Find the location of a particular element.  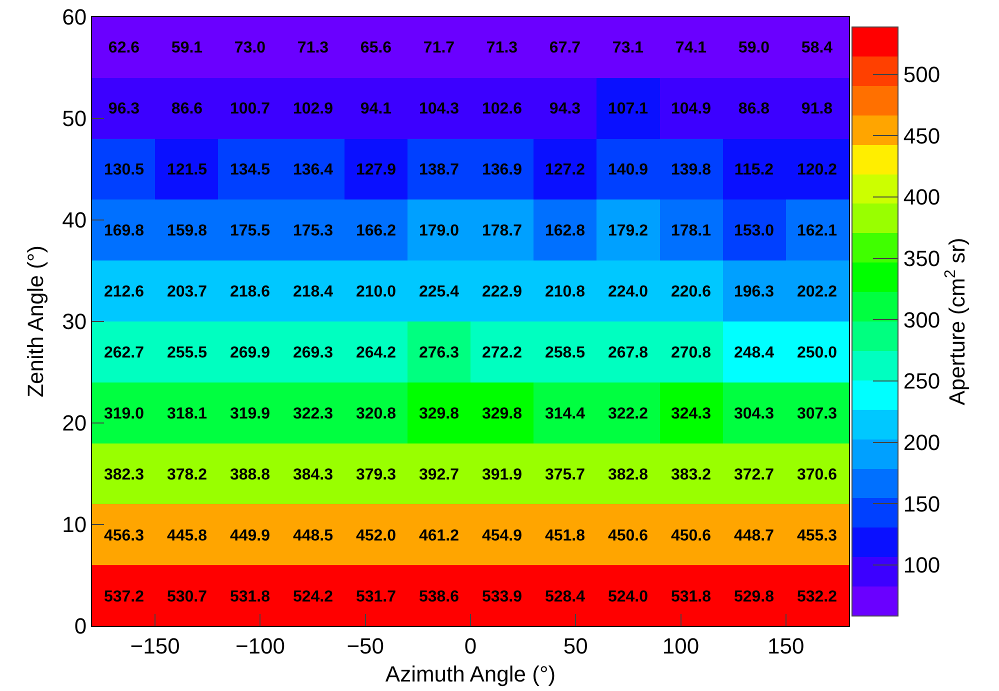

data-label: 71.3 is located at coordinates (502, 48).